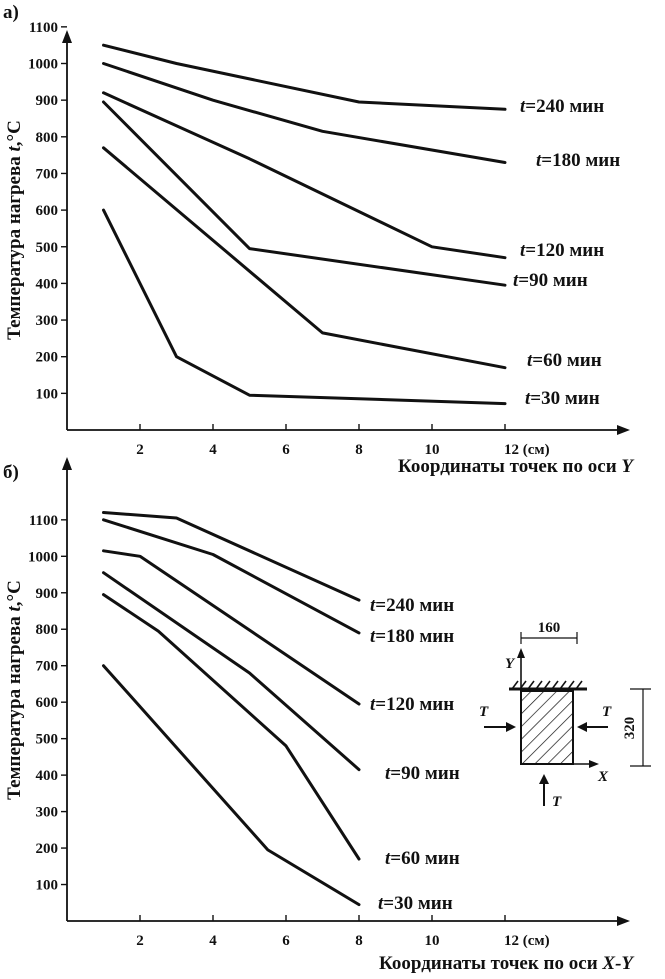 This screenshot has width=665, height=979. I want to click on panel-label: б), so click(11, 472).